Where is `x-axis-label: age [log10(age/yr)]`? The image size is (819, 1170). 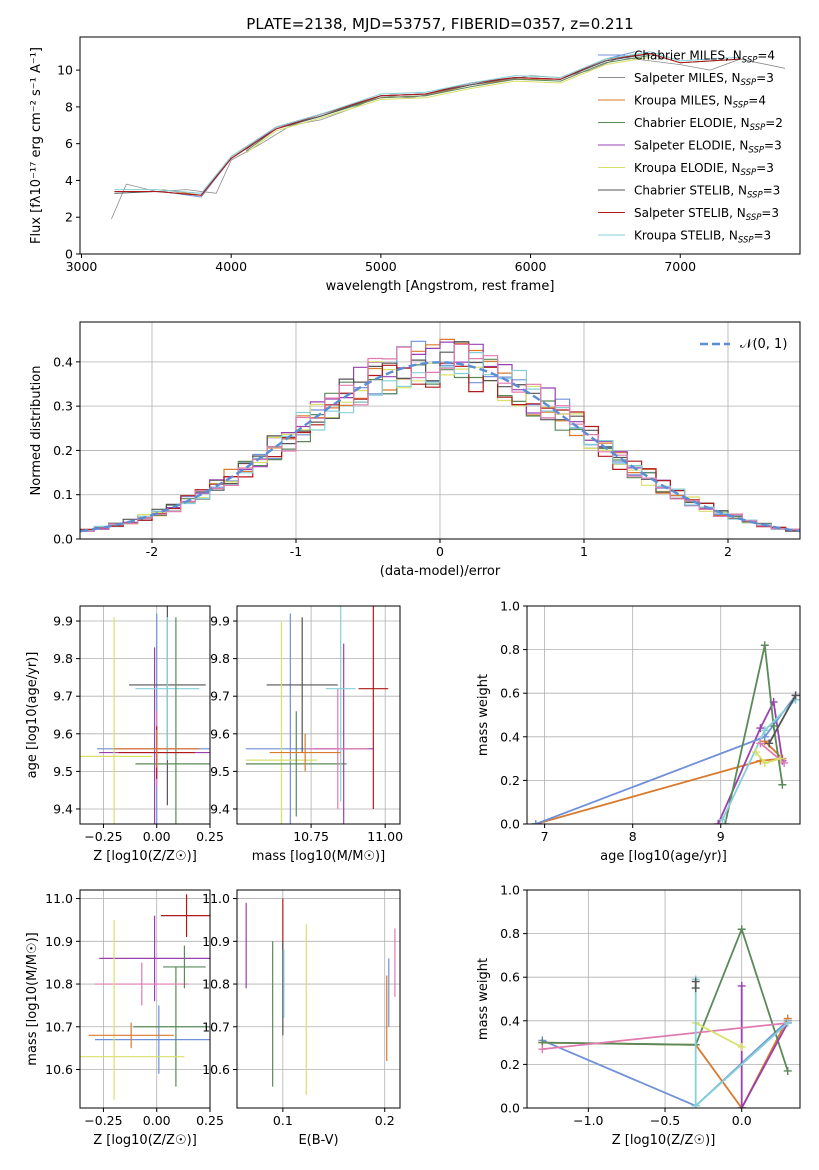
x-axis-label: age [log10(age/yr)] is located at coordinates (663, 856).